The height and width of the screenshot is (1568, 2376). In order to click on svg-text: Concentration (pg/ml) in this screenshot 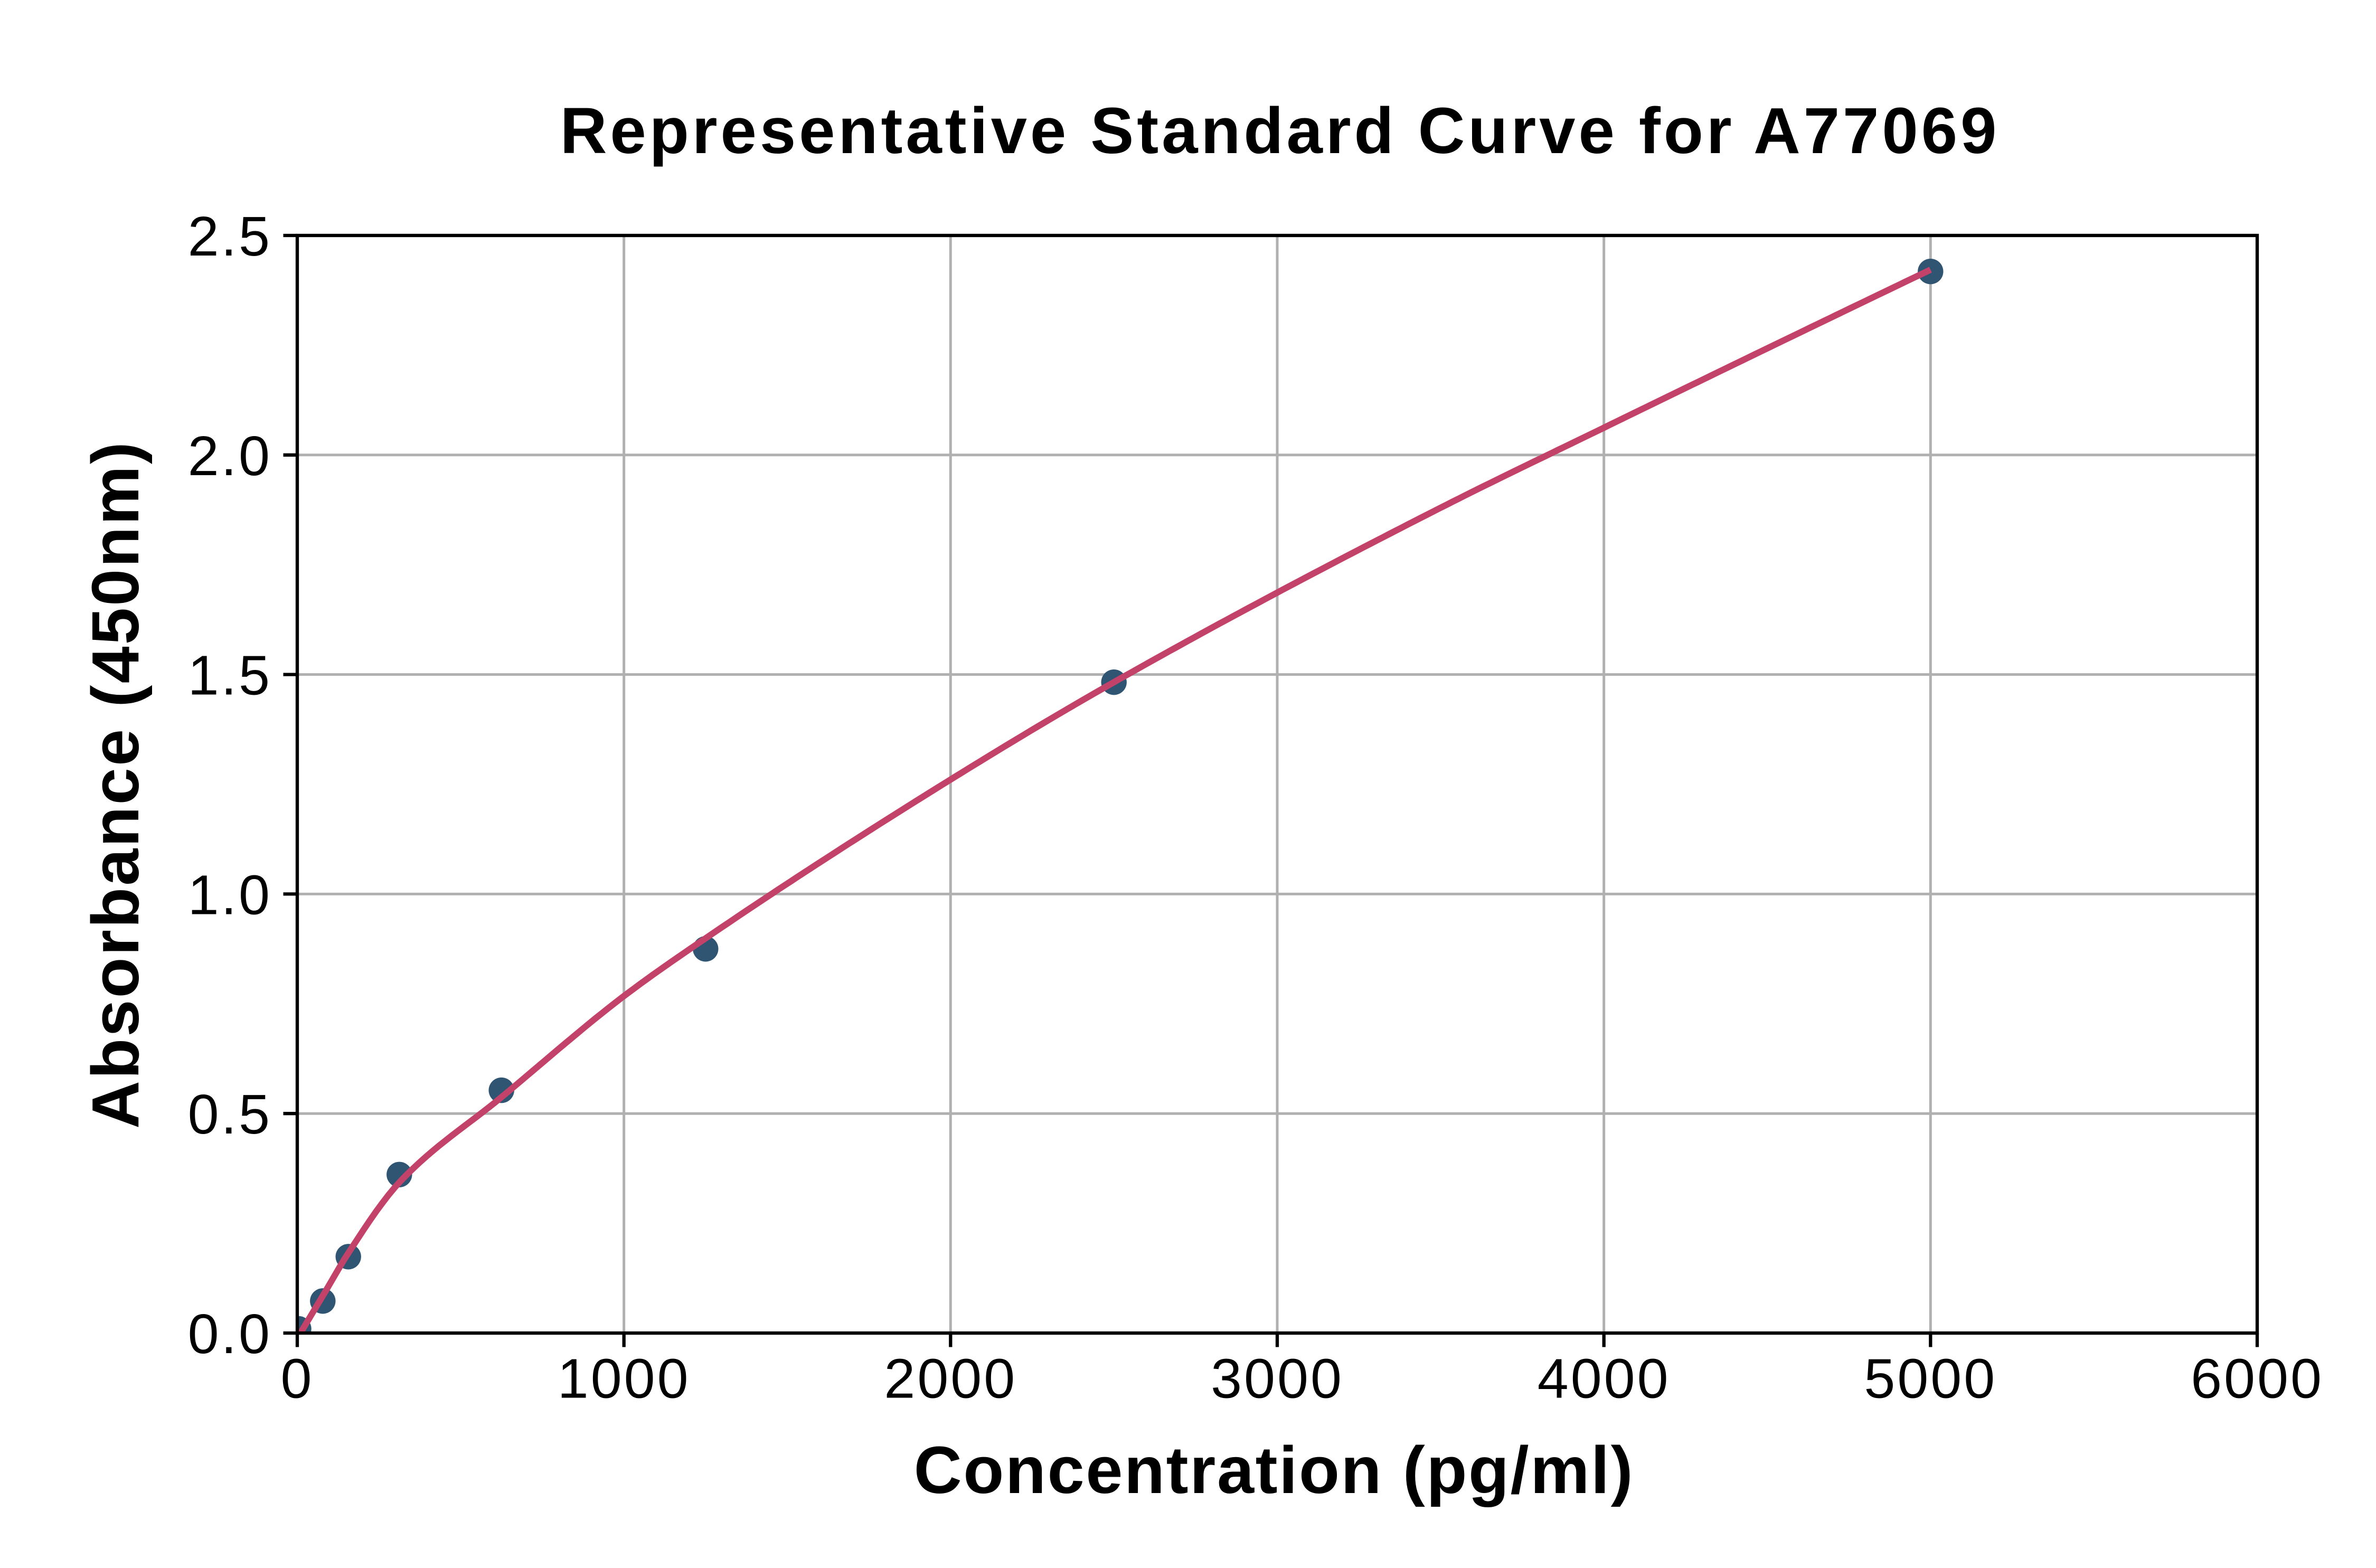, I will do `click(1274, 1470)`.